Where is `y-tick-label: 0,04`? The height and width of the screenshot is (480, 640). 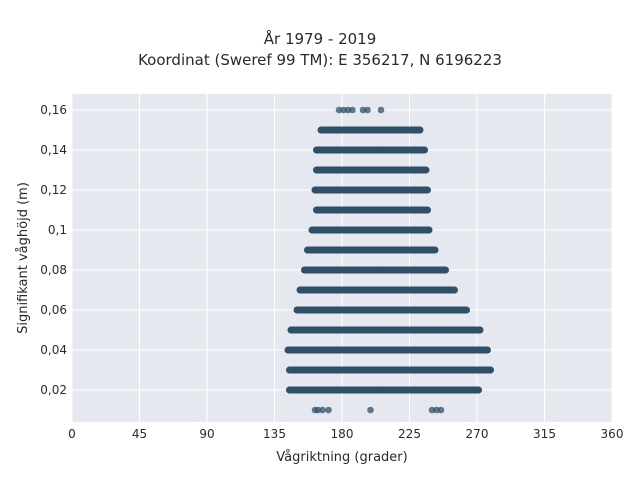 y-tick-label: 0,04 is located at coordinates (53, 350).